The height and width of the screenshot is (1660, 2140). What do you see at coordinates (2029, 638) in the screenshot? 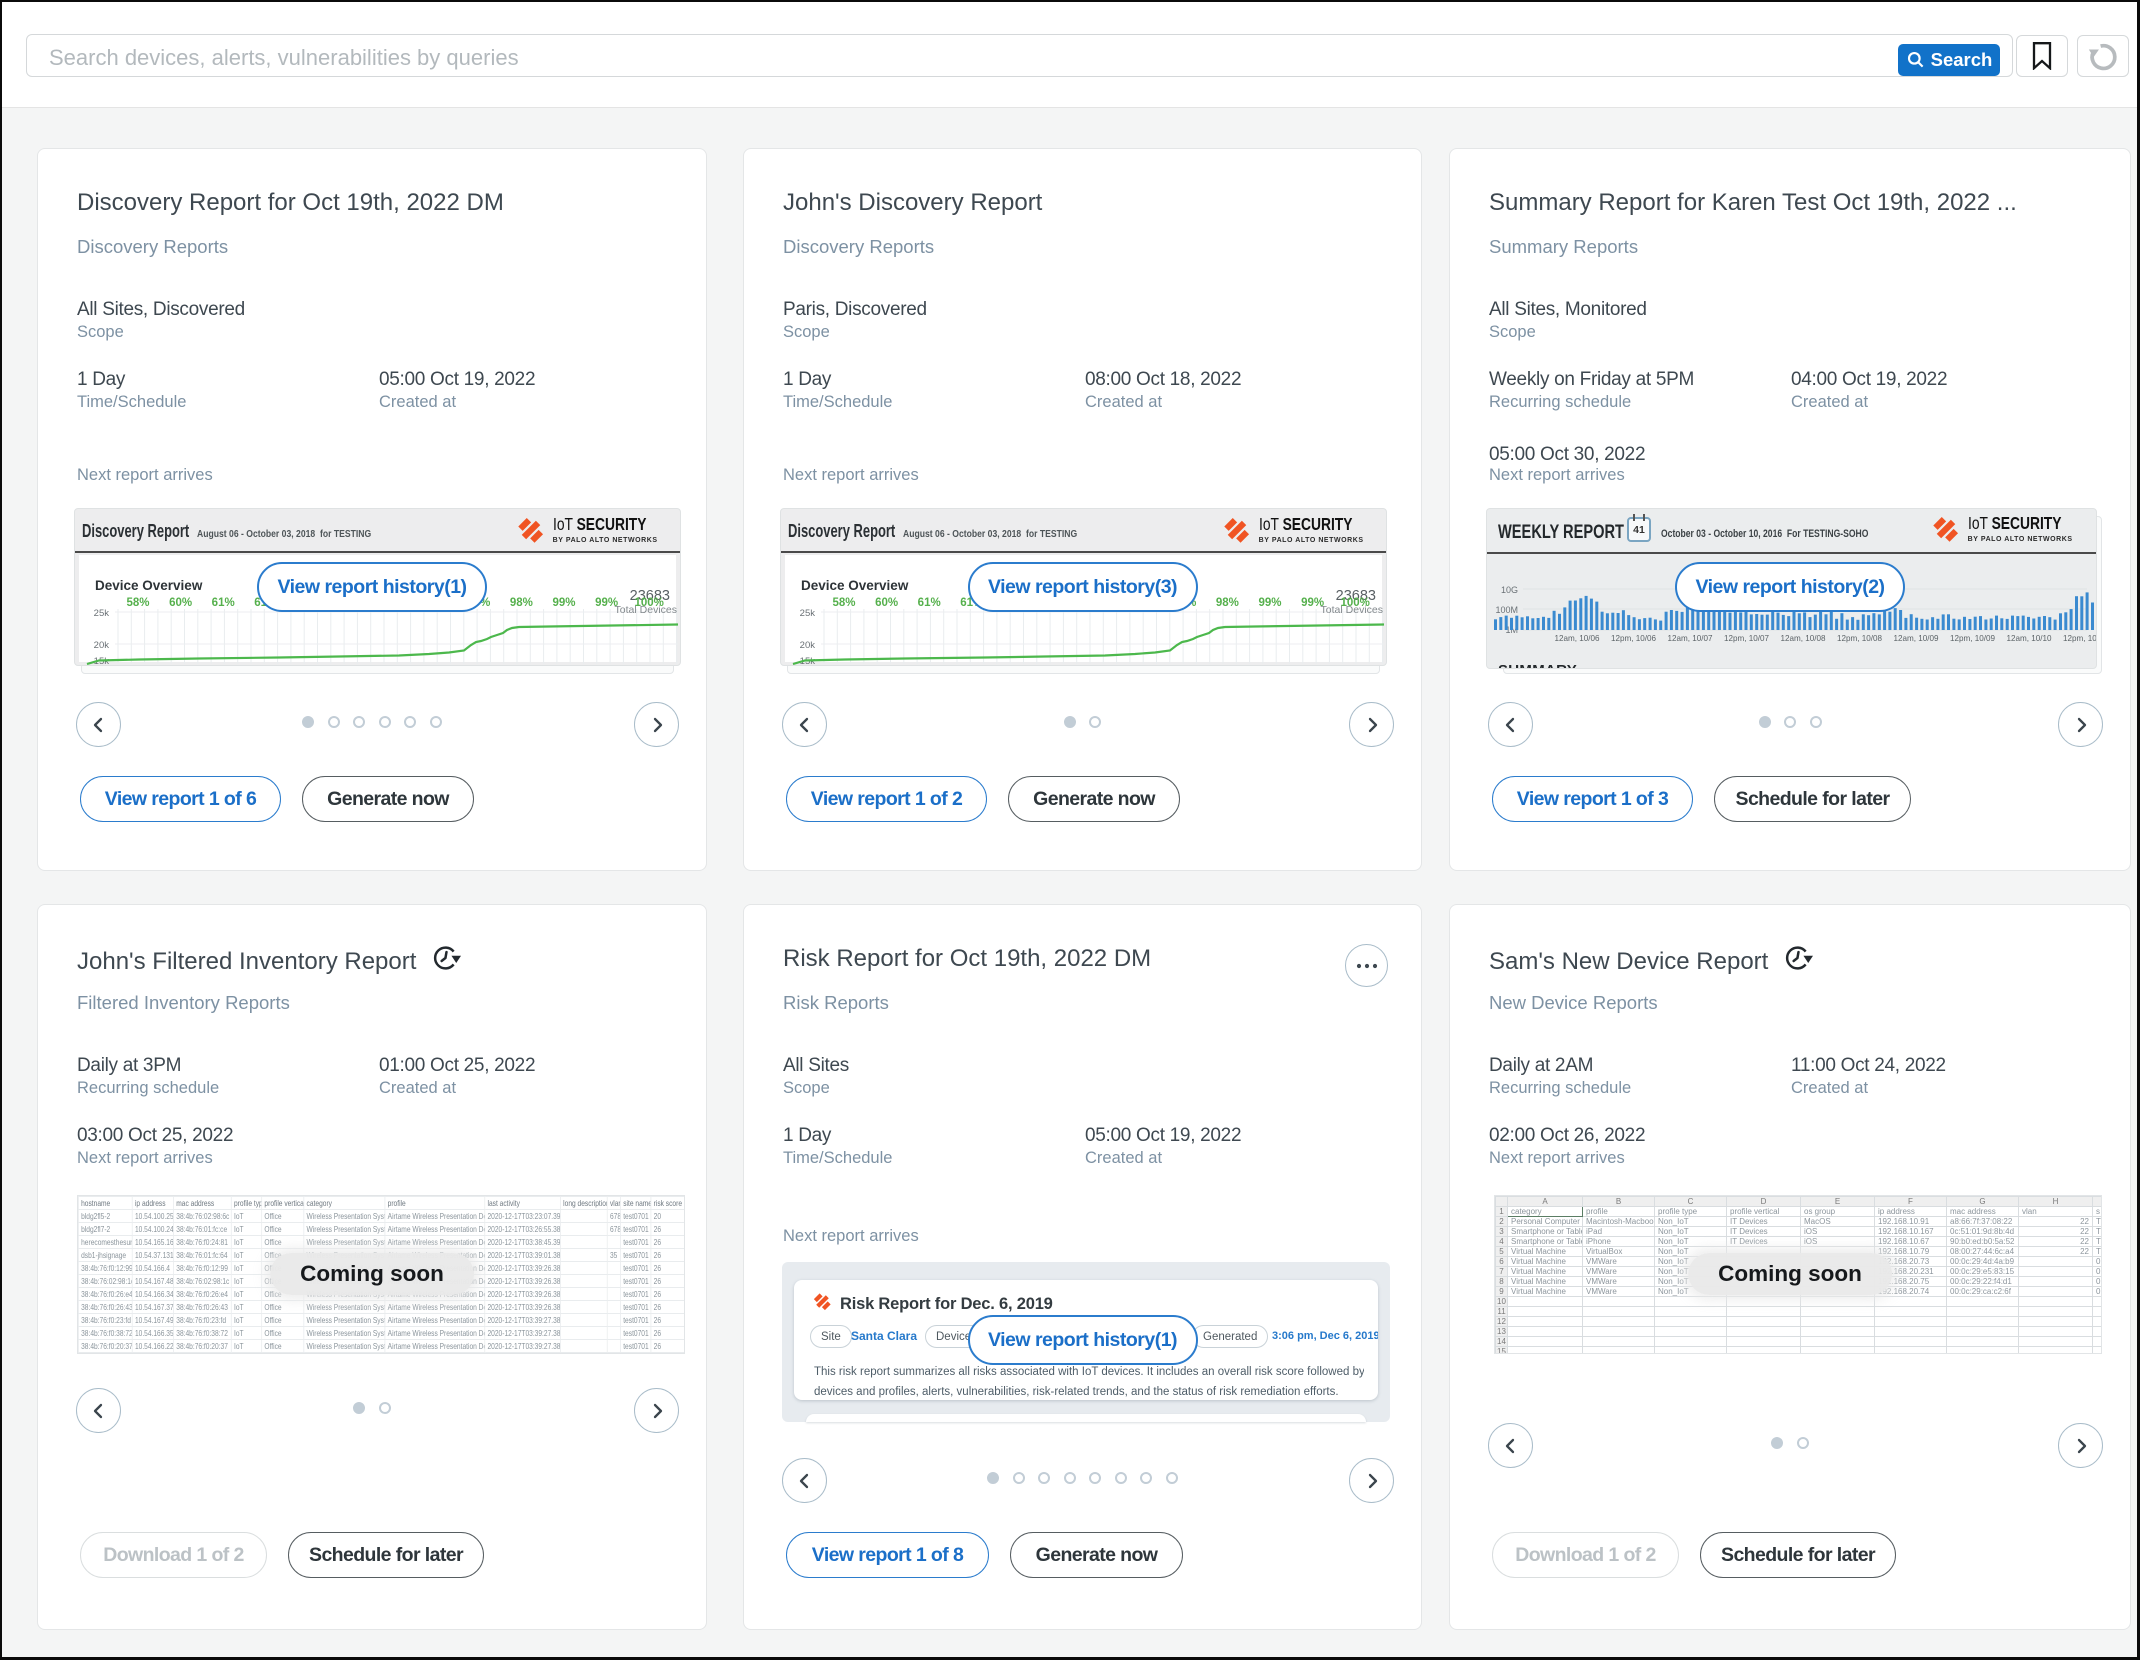
I see `svg-text: 12am, 10/10` at bounding box center [2029, 638].